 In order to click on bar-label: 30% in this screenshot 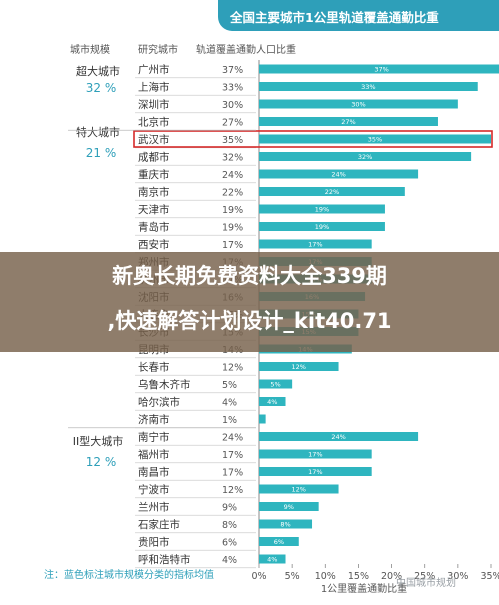, I will do `click(358, 105)`.